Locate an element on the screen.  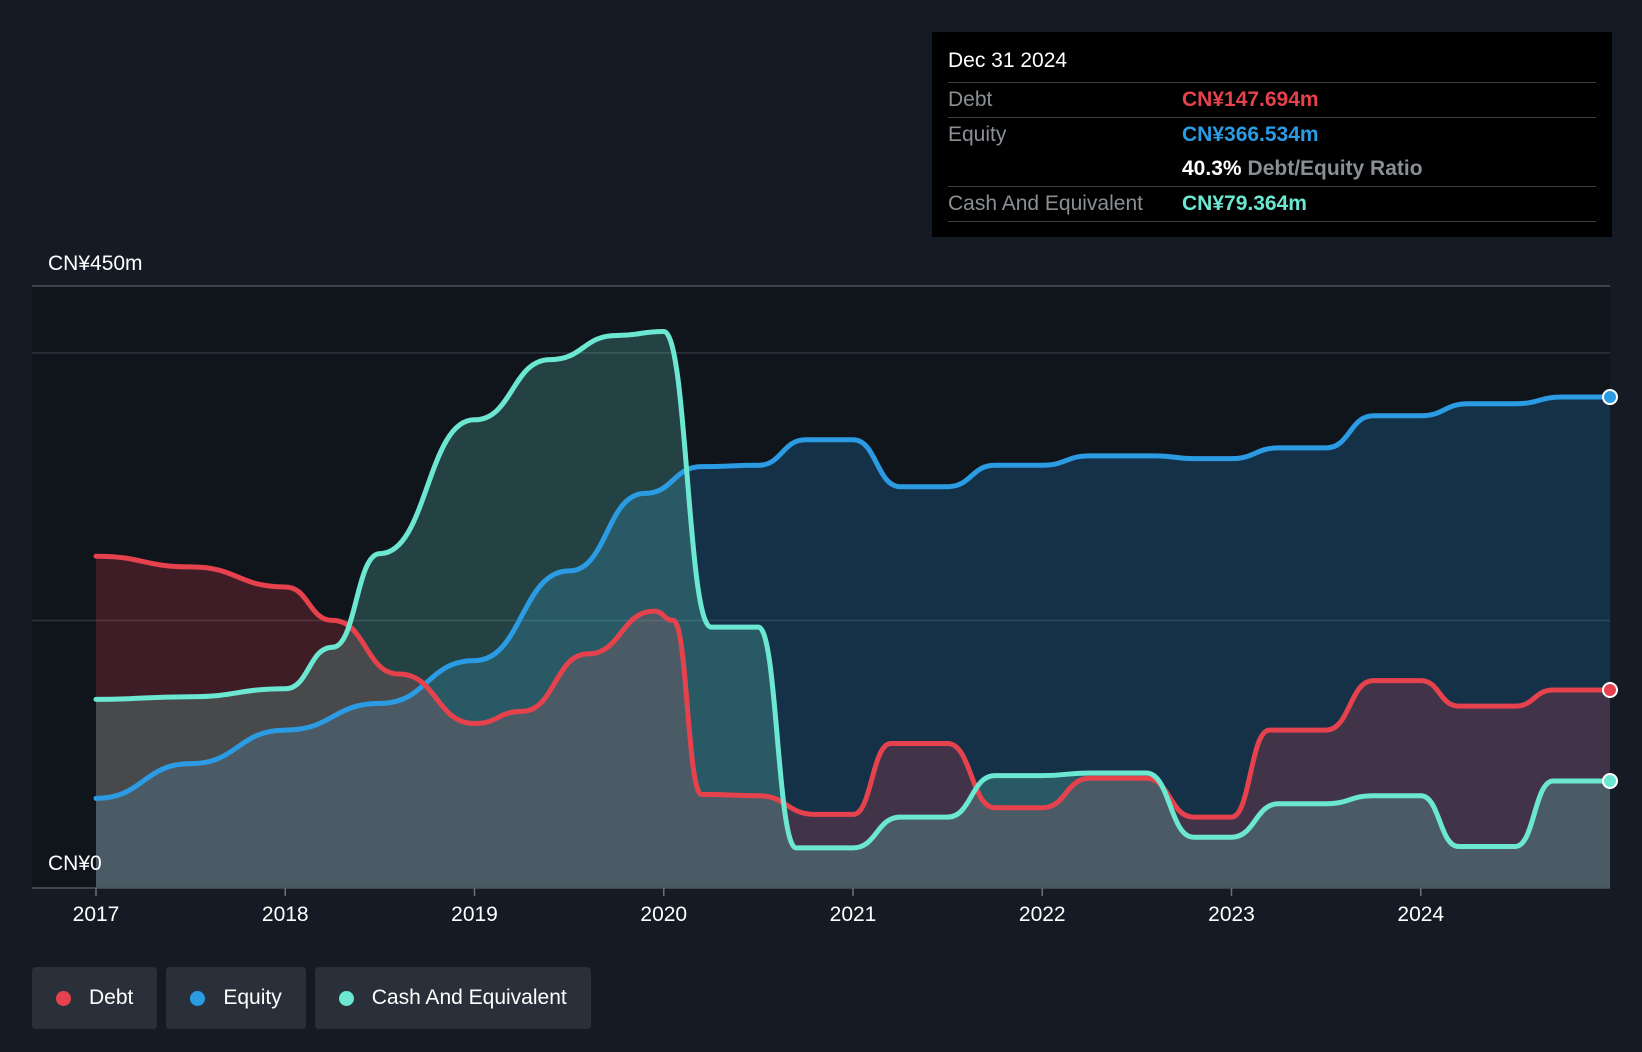
tooltip-row-debt: Debt CN¥147.694m is located at coordinates (1272, 99).